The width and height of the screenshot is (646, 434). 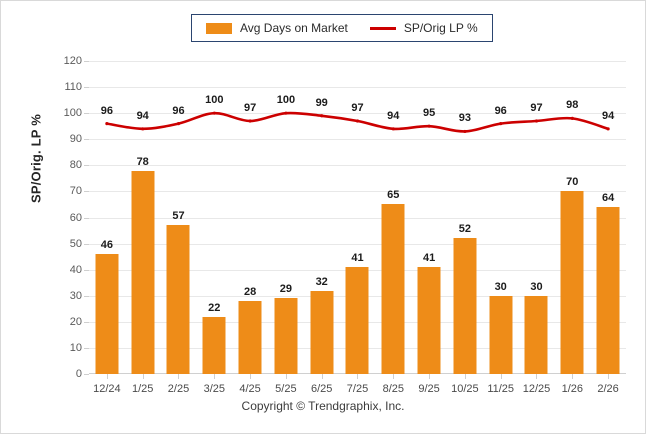 I want to click on line-value-label: 99, so click(x=321, y=102).